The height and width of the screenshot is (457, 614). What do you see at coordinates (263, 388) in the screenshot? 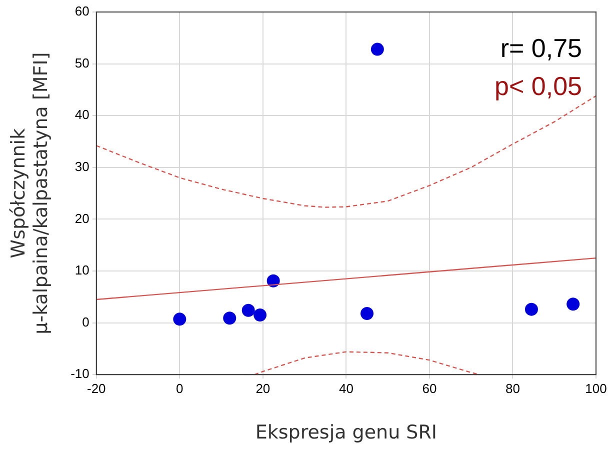
I see `x-tick-label: 20` at bounding box center [263, 388].